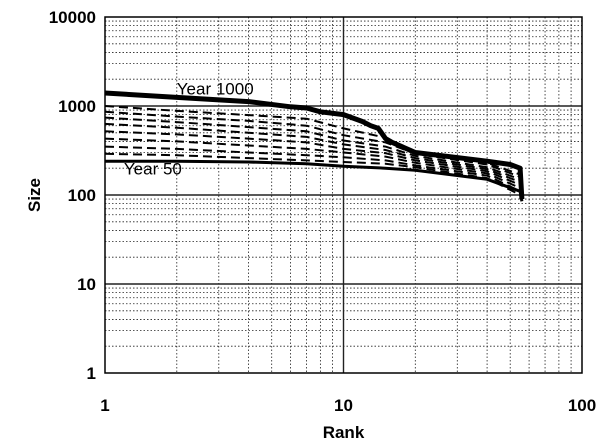  What do you see at coordinates (189, 128) in the screenshot?
I see `annotations: Year 1000 Year 50` at bounding box center [189, 128].